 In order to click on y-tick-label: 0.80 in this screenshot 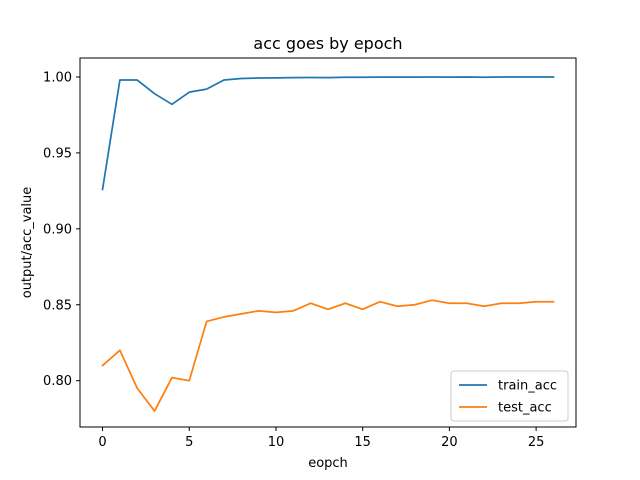, I will do `click(57, 381)`.